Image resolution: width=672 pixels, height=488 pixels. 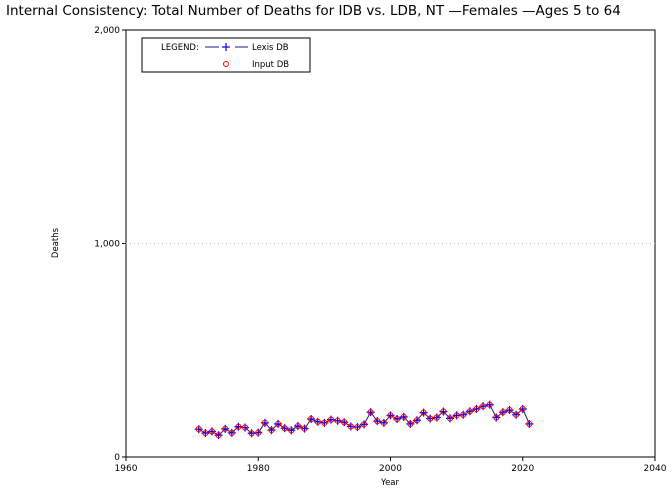 I want to click on legend-marker-input, so click(x=226, y=64).